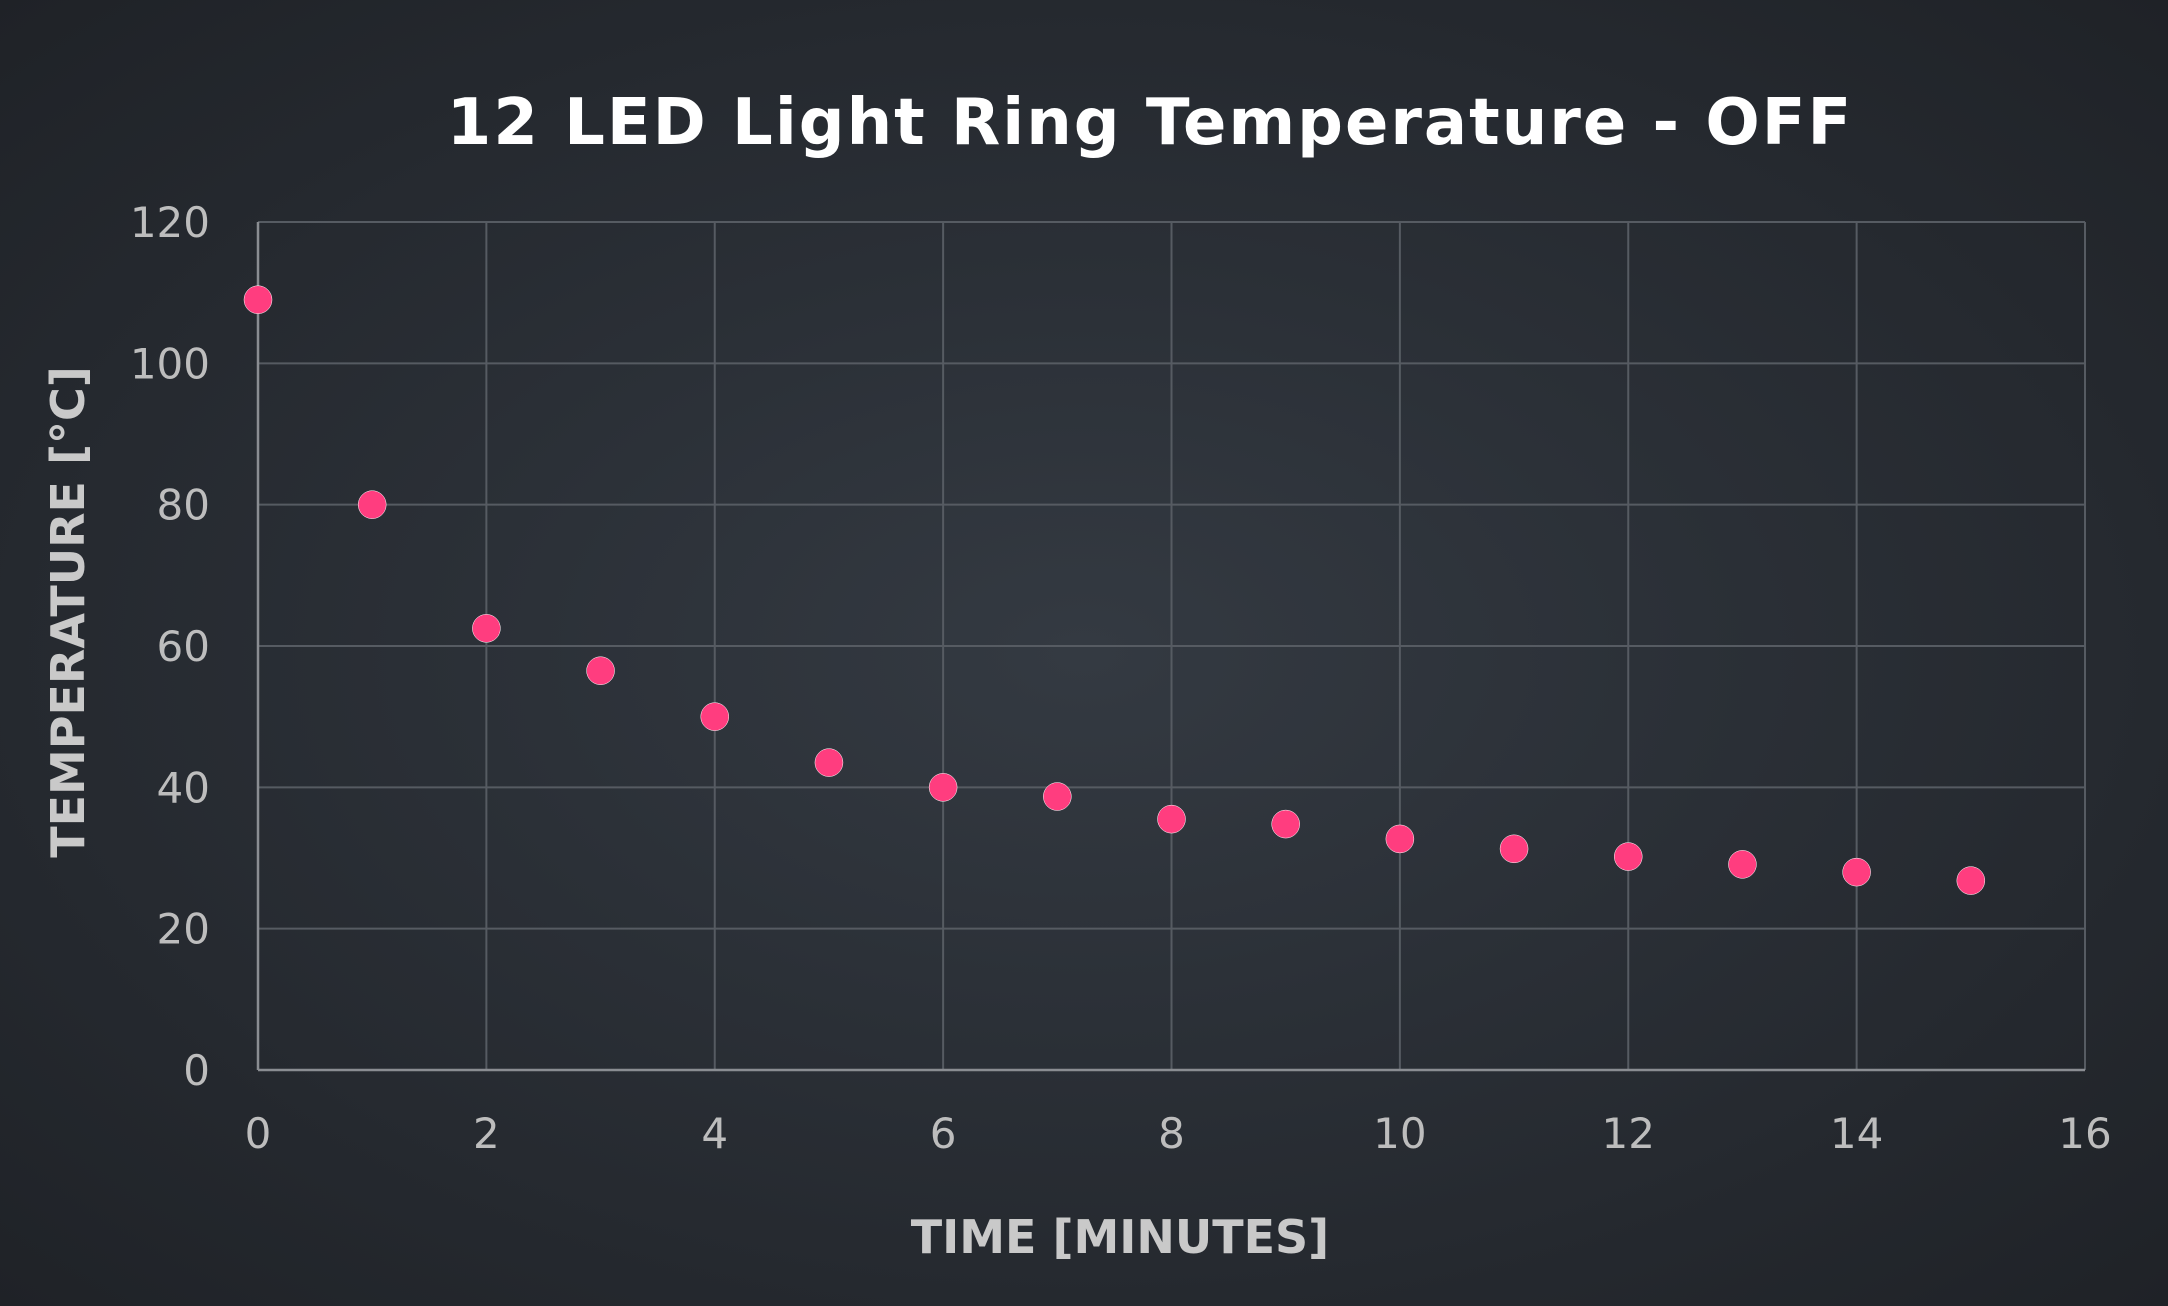 The image size is (2168, 1306). Describe the element at coordinates (183, 787) in the screenshot. I see `y-tick-label: 40` at that location.